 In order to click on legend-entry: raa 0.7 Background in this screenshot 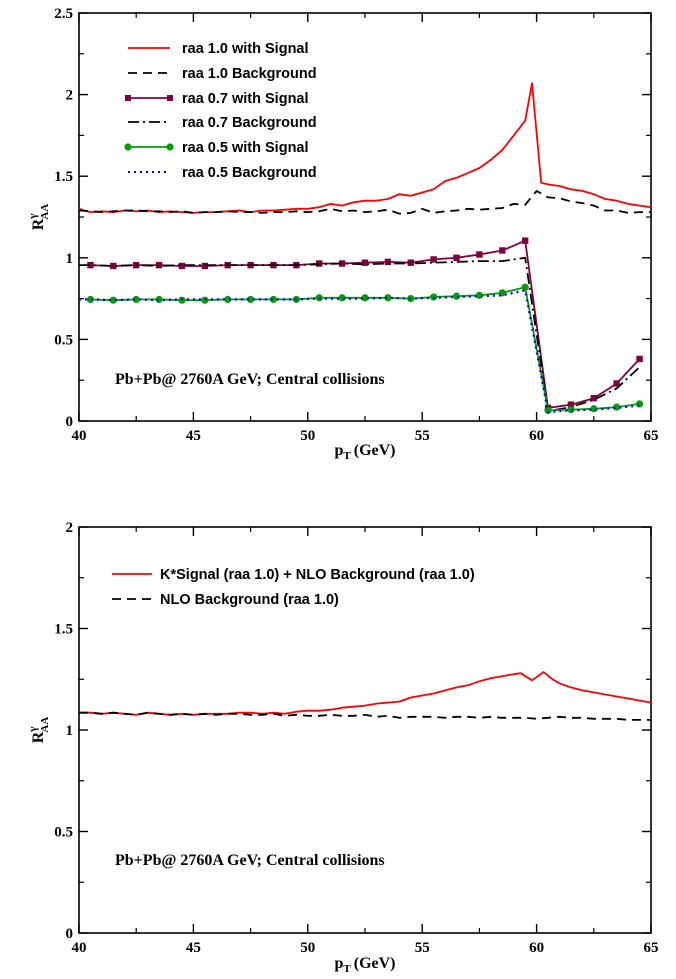, I will do `click(222, 123)`.